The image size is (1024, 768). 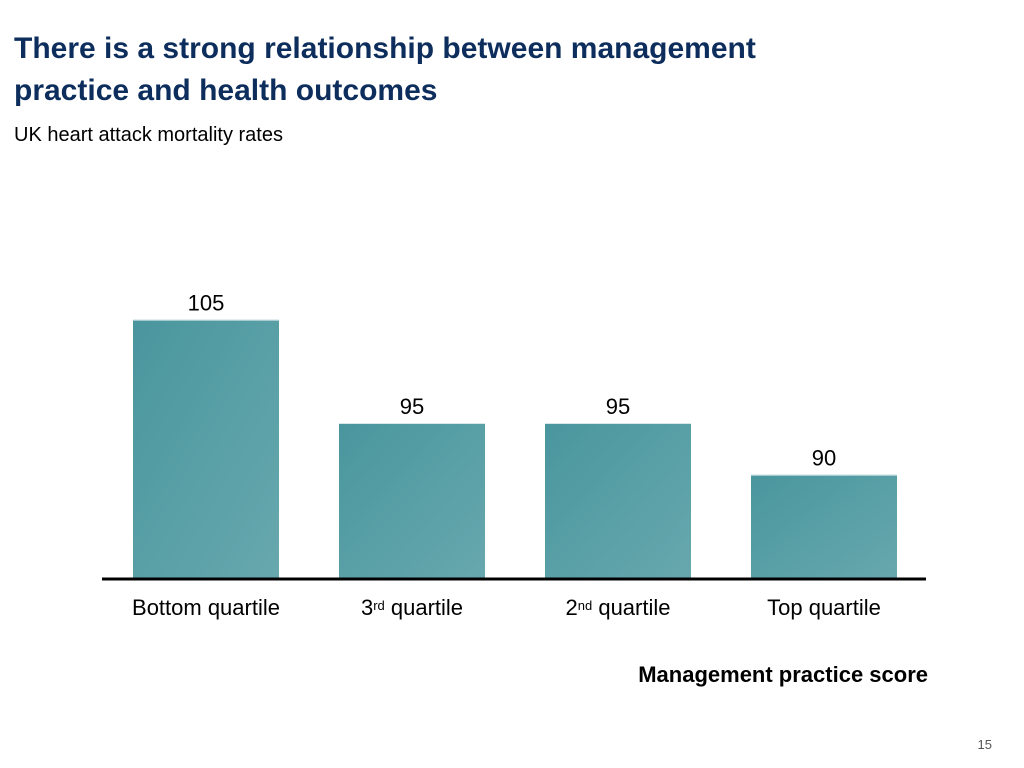 I want to click on bar-2nd-quartile, so click(x=618, y=500).